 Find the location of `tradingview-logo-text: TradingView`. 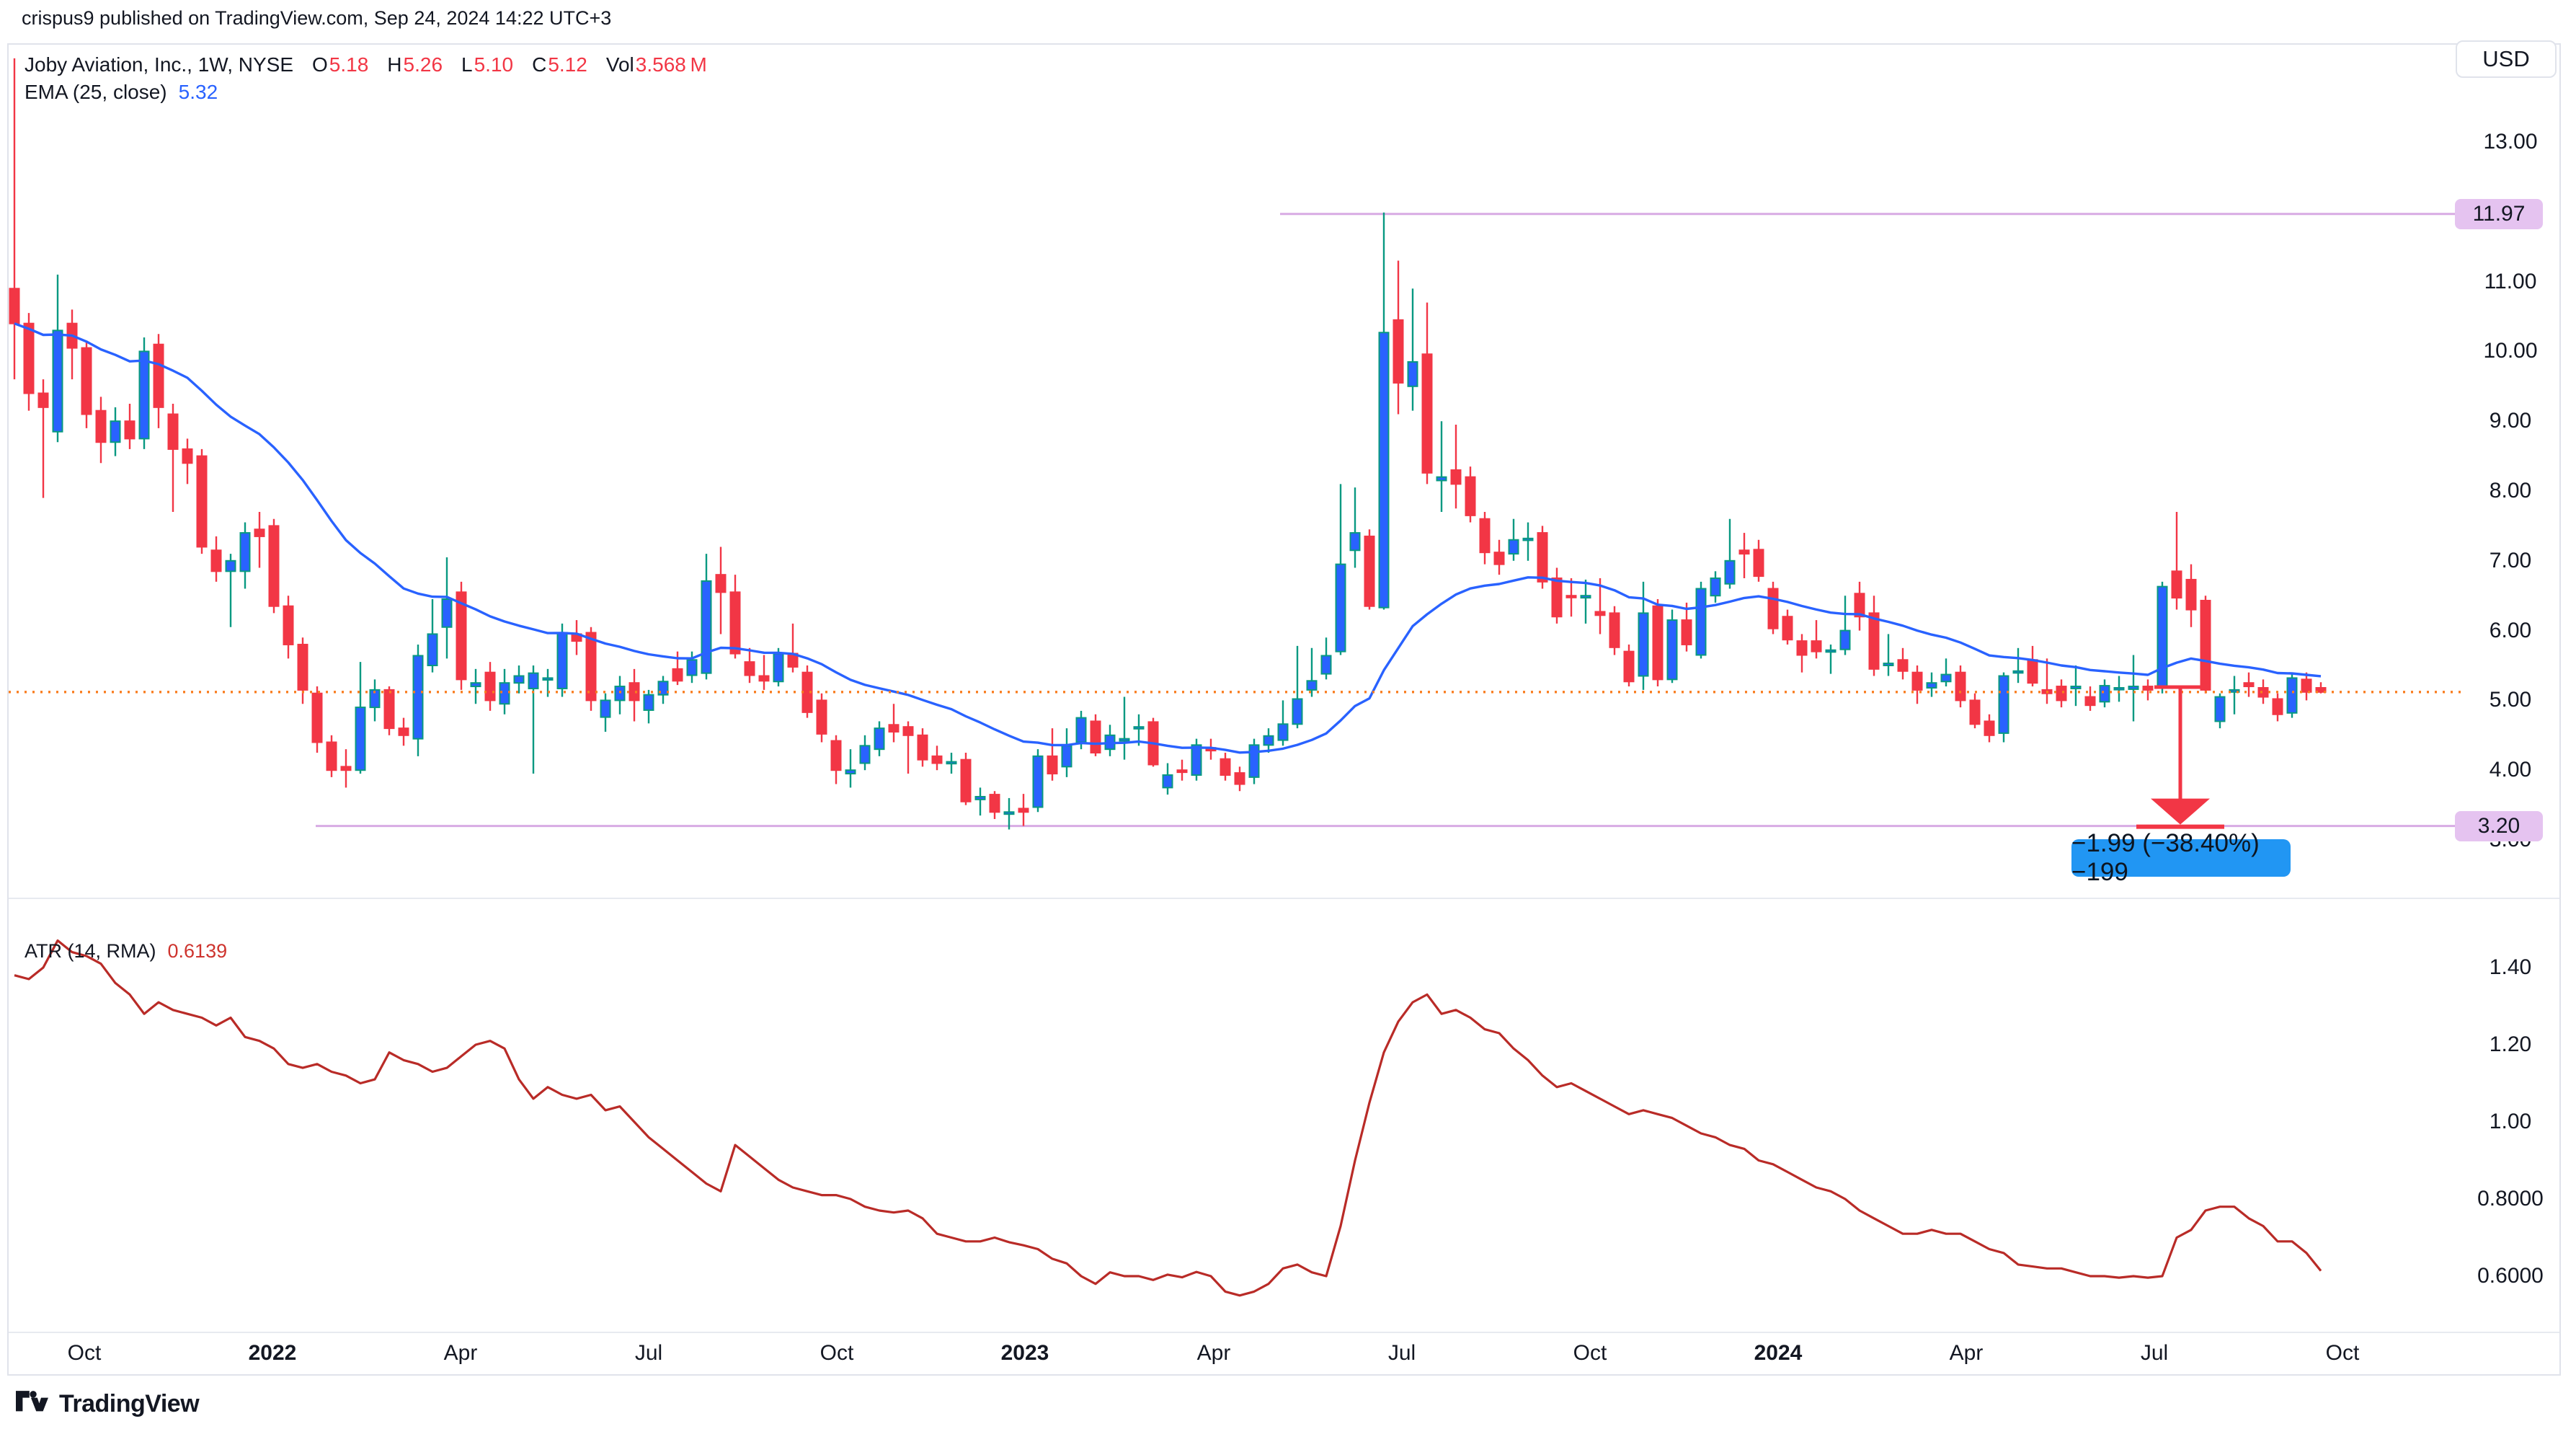

tradingview-logo-text: TradingView is located at coordinates (129, 1404).